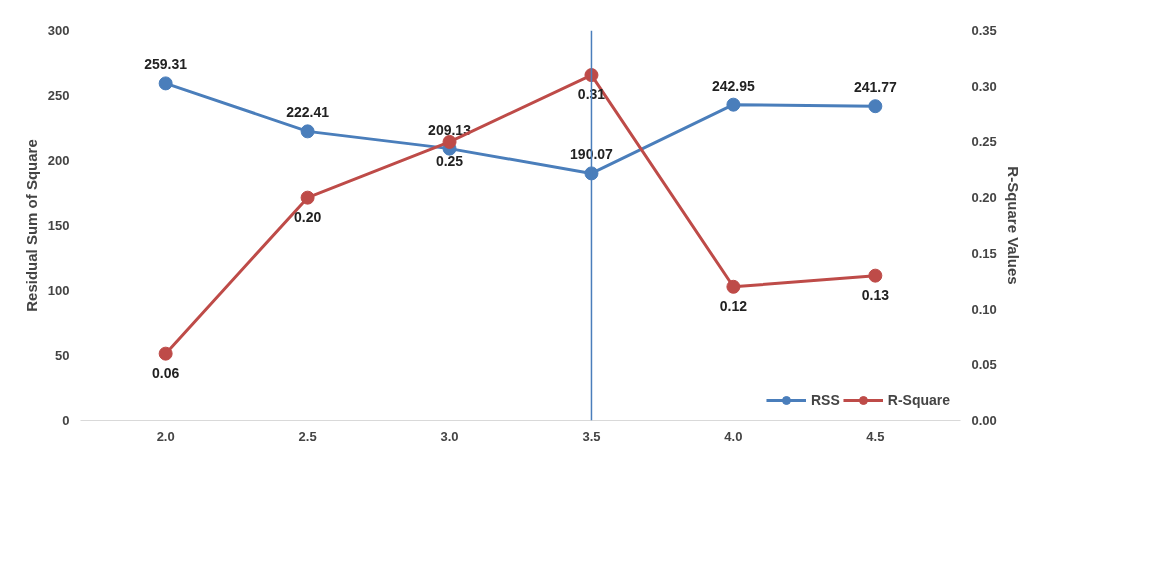  What do you see at coordinates (58, 160) in the screenshot?
I see `y-tick-label: 200` at bounding box center [58, 160].